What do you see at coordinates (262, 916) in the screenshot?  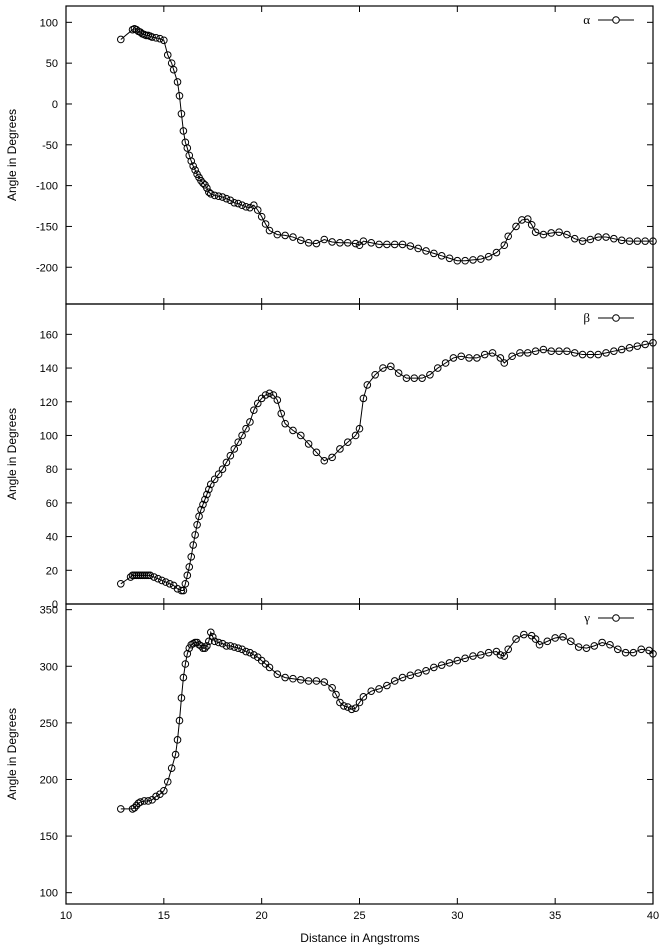 I see `x-tick-label: 20` at bounding box center [262, 916].